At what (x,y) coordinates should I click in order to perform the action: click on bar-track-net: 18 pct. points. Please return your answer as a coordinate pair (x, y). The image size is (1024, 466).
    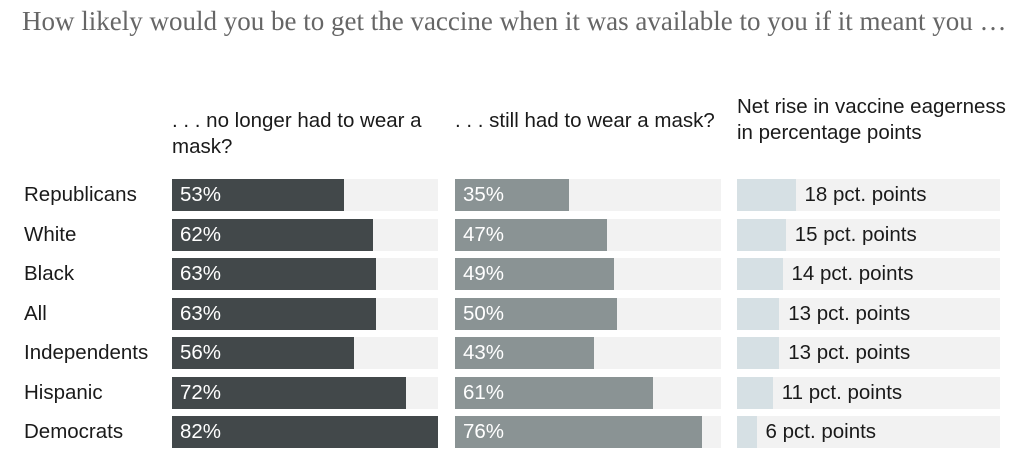
    Looking at the image, I should click on (868, 195).